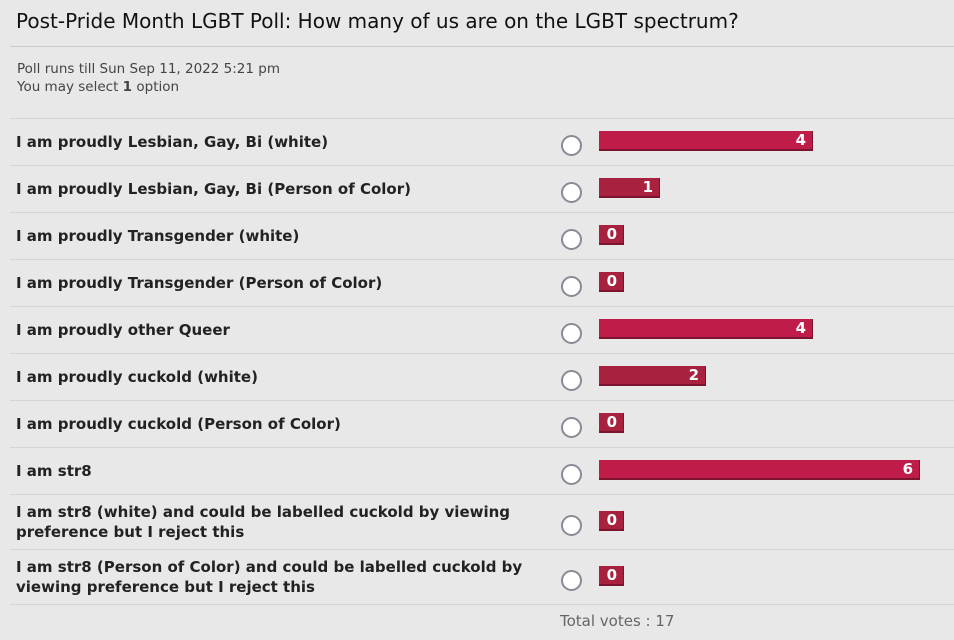 This screenshot has width=954, height=640. I want to click on result-bar-cell: 2, so click(652, 377).